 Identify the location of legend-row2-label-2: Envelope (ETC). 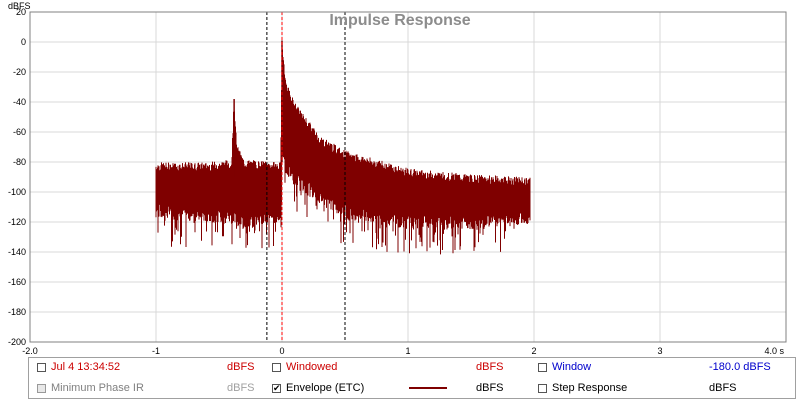
(325, 388).